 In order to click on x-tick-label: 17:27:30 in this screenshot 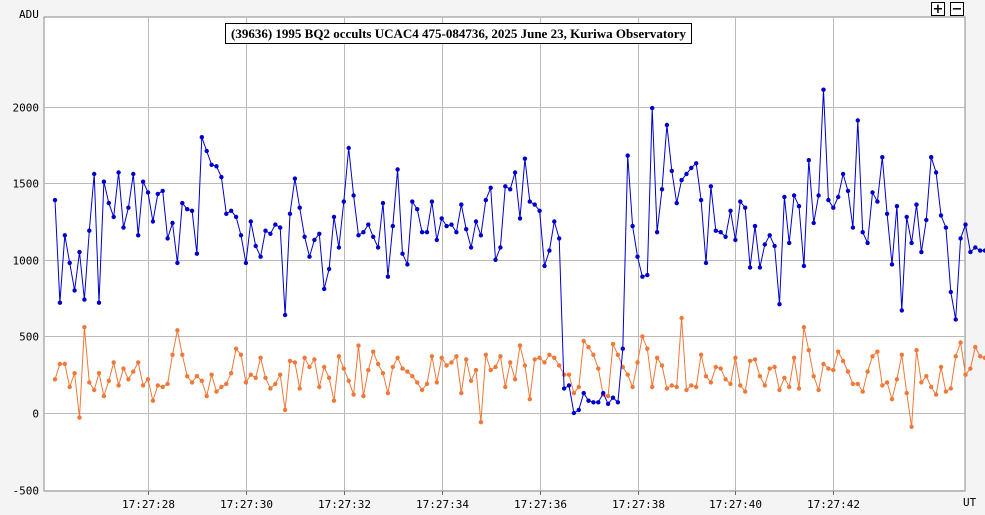, I will do `click(246, 504)`.